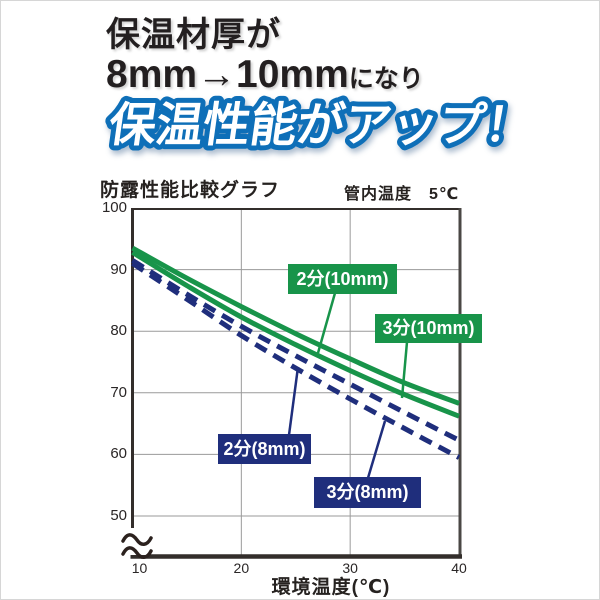  Describe the element at coordinates (386, 79) in the screenshot. I see `headline-line2-suffix: になり` at that location.